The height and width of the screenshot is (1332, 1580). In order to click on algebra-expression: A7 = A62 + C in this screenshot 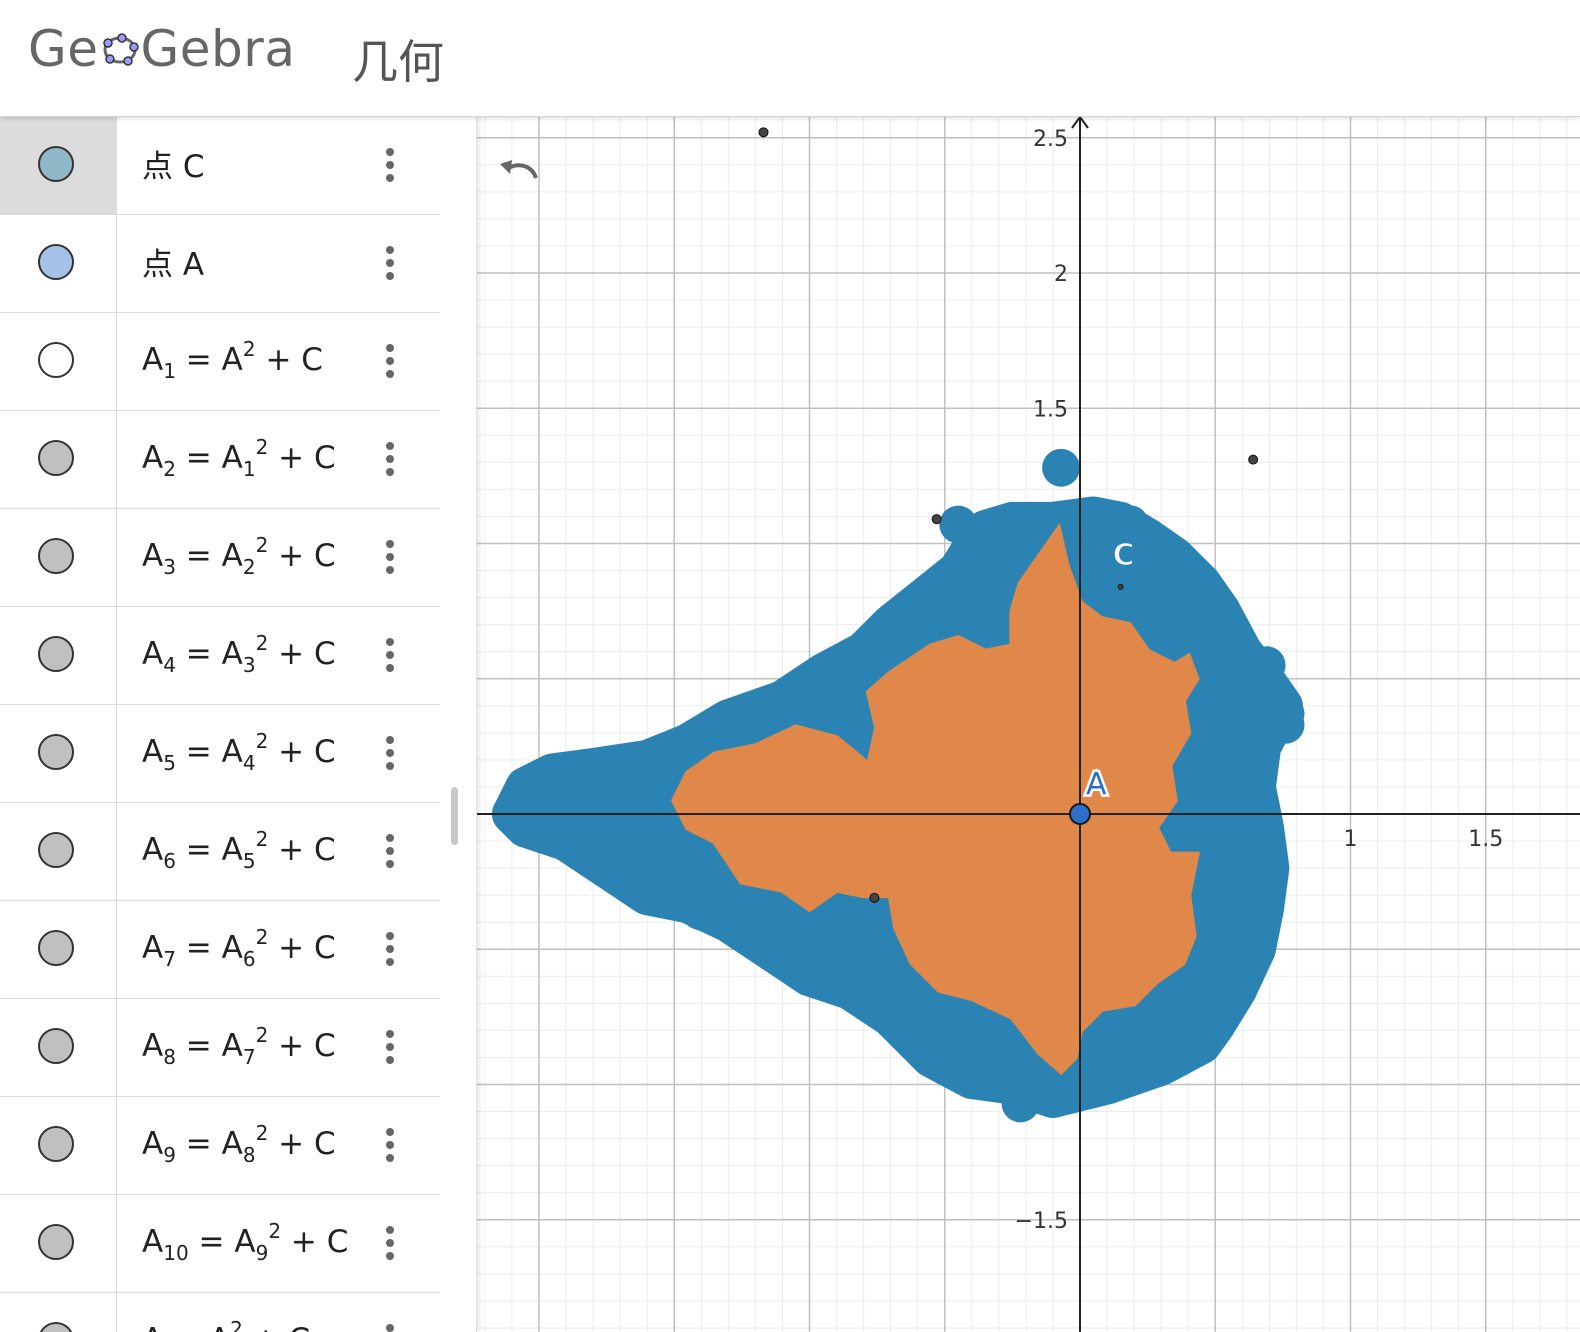, I will do `click(239, 948)`.